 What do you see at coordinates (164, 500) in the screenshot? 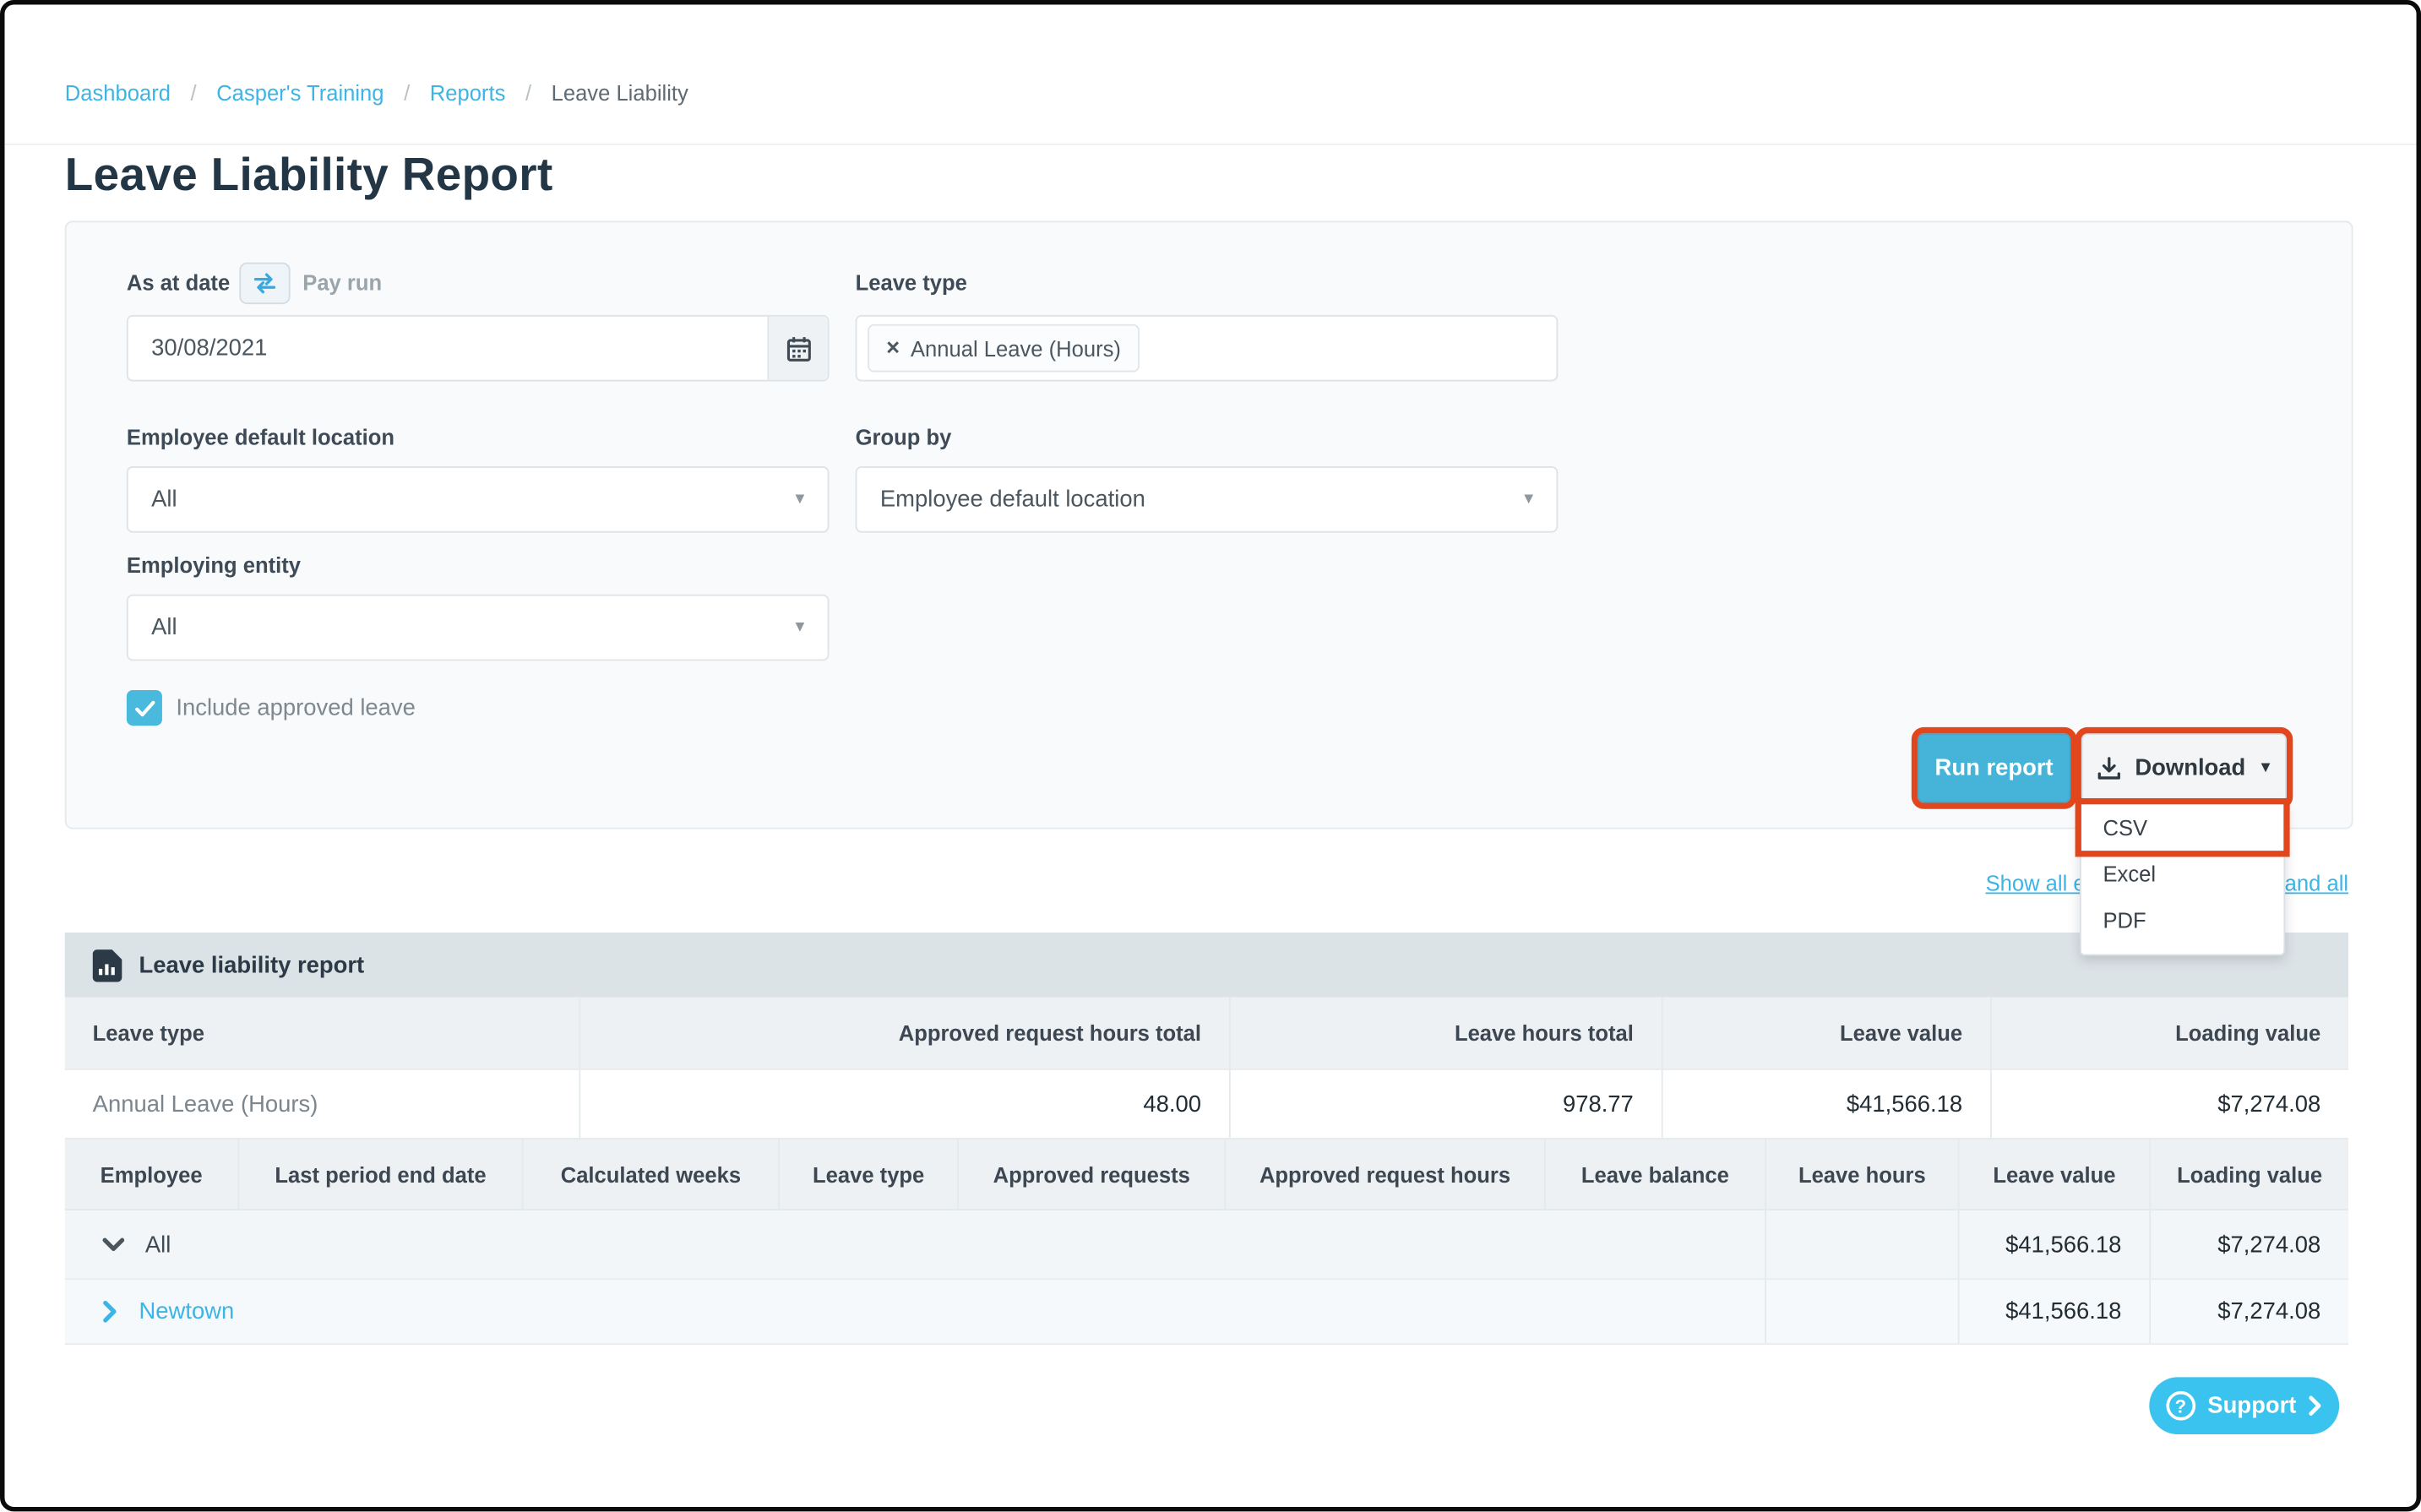
I see `employee-default-location-value: All` at bounding box center [164, 500].